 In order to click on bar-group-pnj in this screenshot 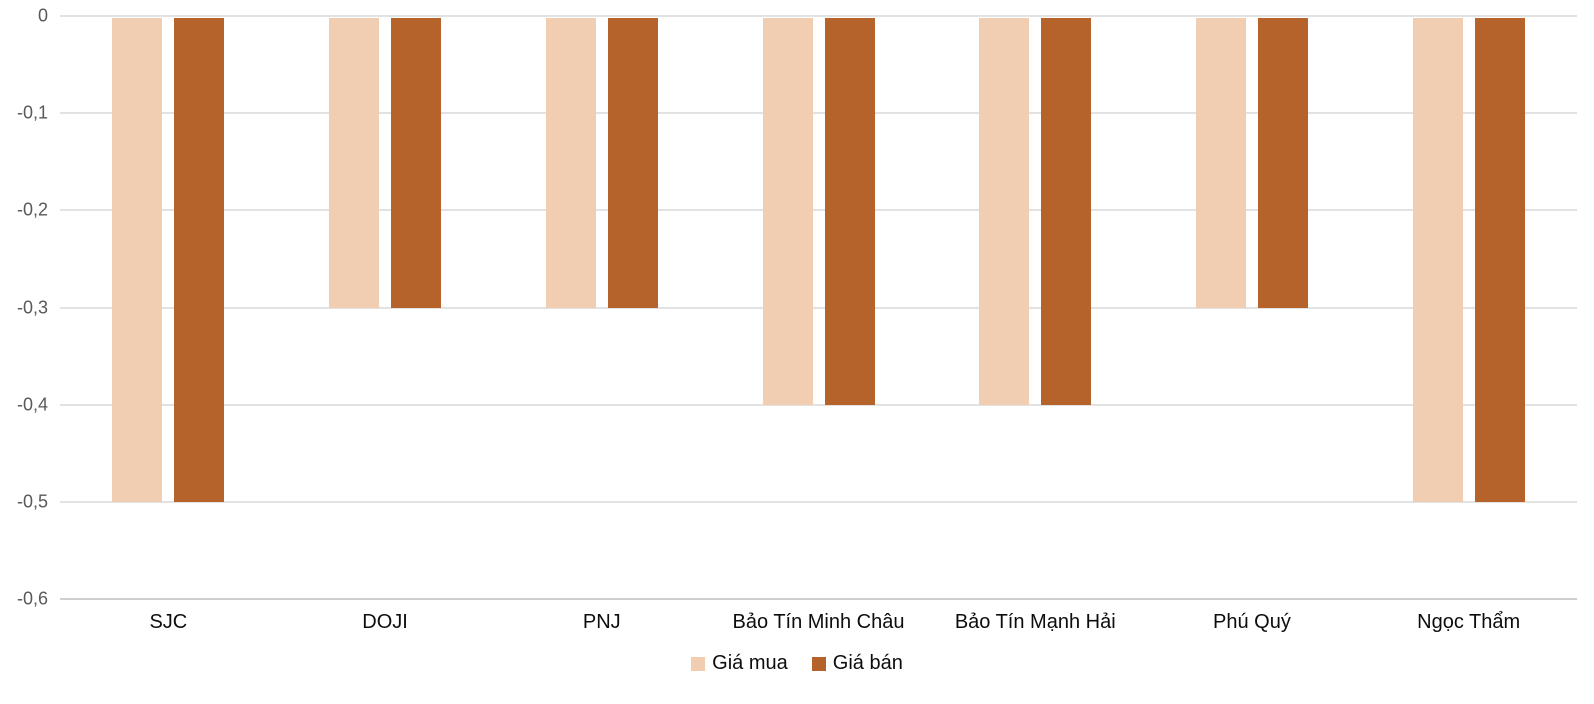, I will do `click(601, 307)`.